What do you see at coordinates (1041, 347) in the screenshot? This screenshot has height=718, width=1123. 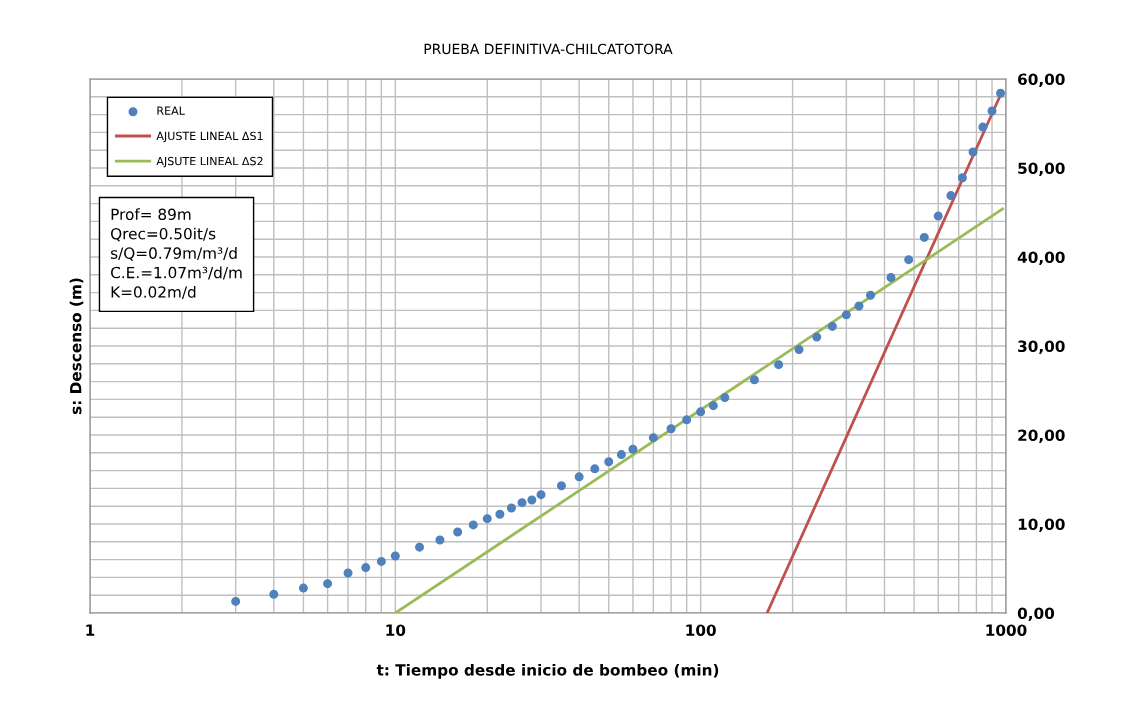 I see `y-tick-label: 30,00` at bounding box center [1041, 347].